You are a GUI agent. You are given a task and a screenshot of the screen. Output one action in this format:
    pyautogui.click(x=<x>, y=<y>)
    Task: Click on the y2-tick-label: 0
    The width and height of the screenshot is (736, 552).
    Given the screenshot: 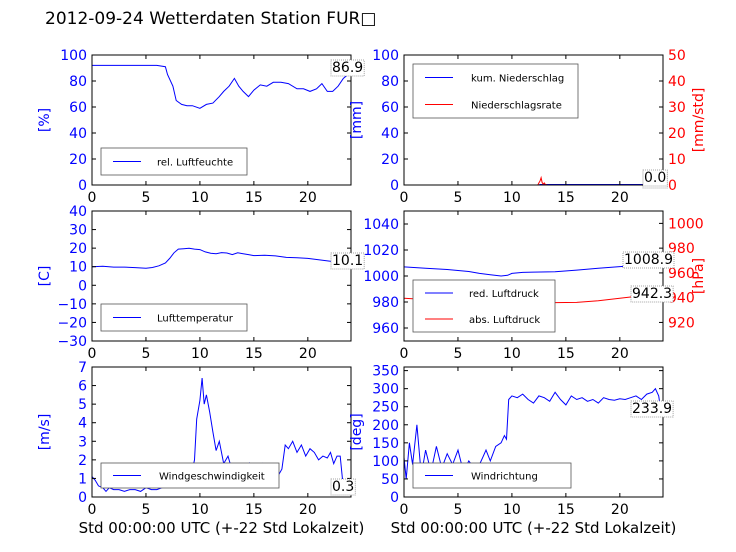 What is the action you would take?
    pyautogui.click(x=672, y=186)
    